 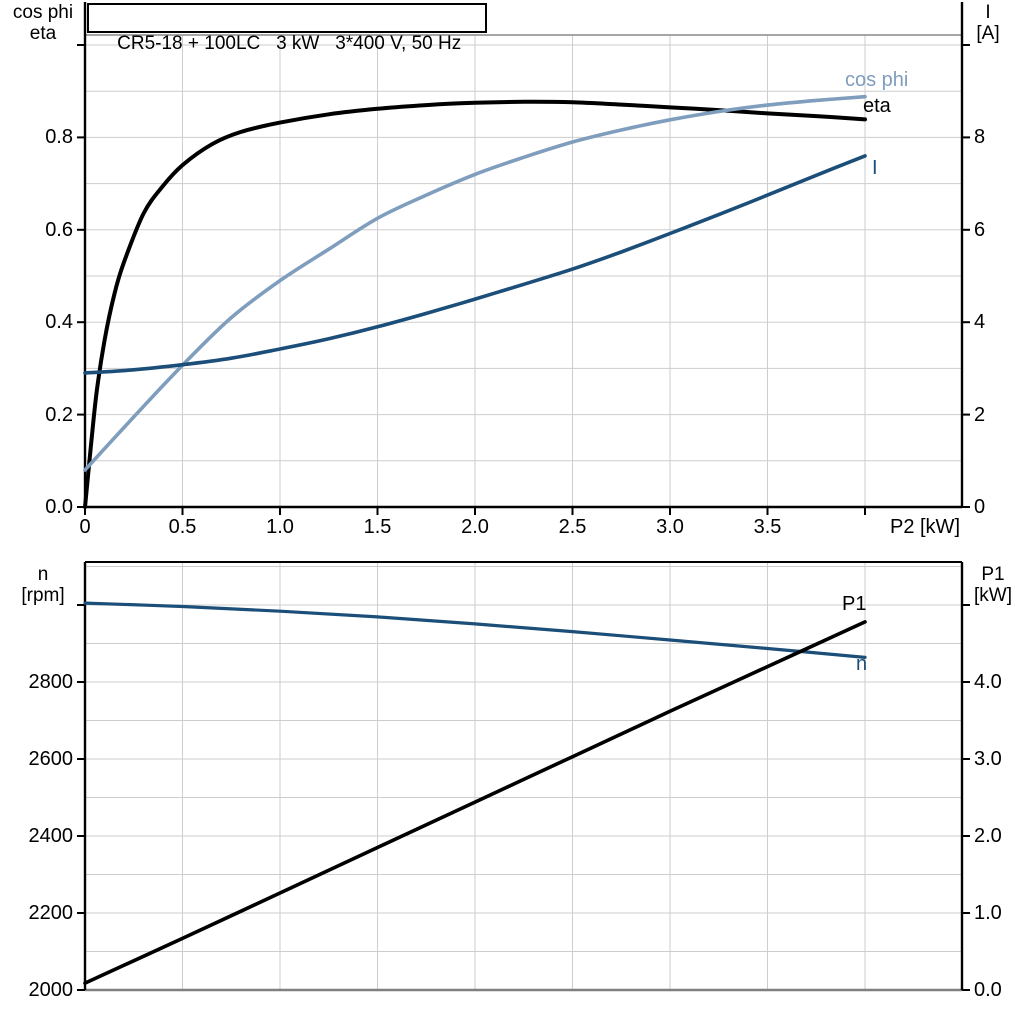 What do you see at coordinates (988, 990) in the screenshot?
I see `right-axis-tick-label: 0.0` at bounding box center [988, 990].